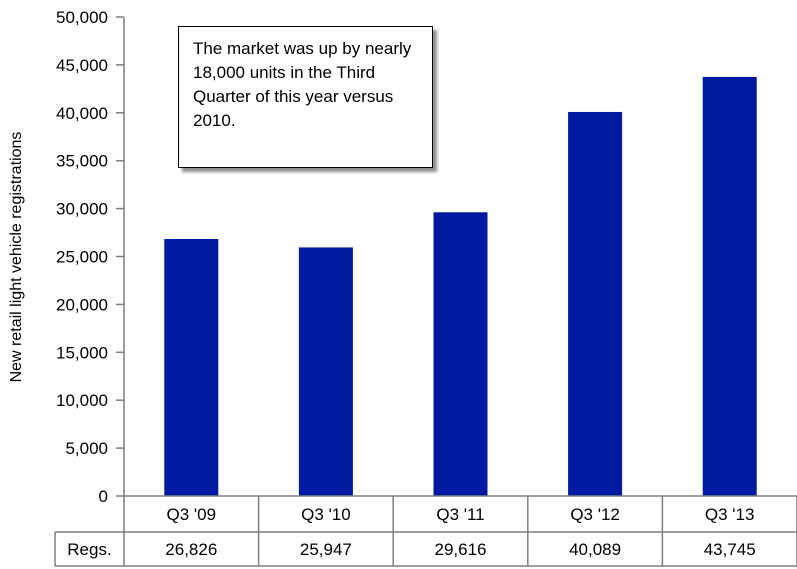 Image resolution: width=797 pixels, height=569 pixels. What do you see at coordinates (730, 514) in the screenshot?
I see `x-category-label: Q3 '13` at bounding box center [730, 514].